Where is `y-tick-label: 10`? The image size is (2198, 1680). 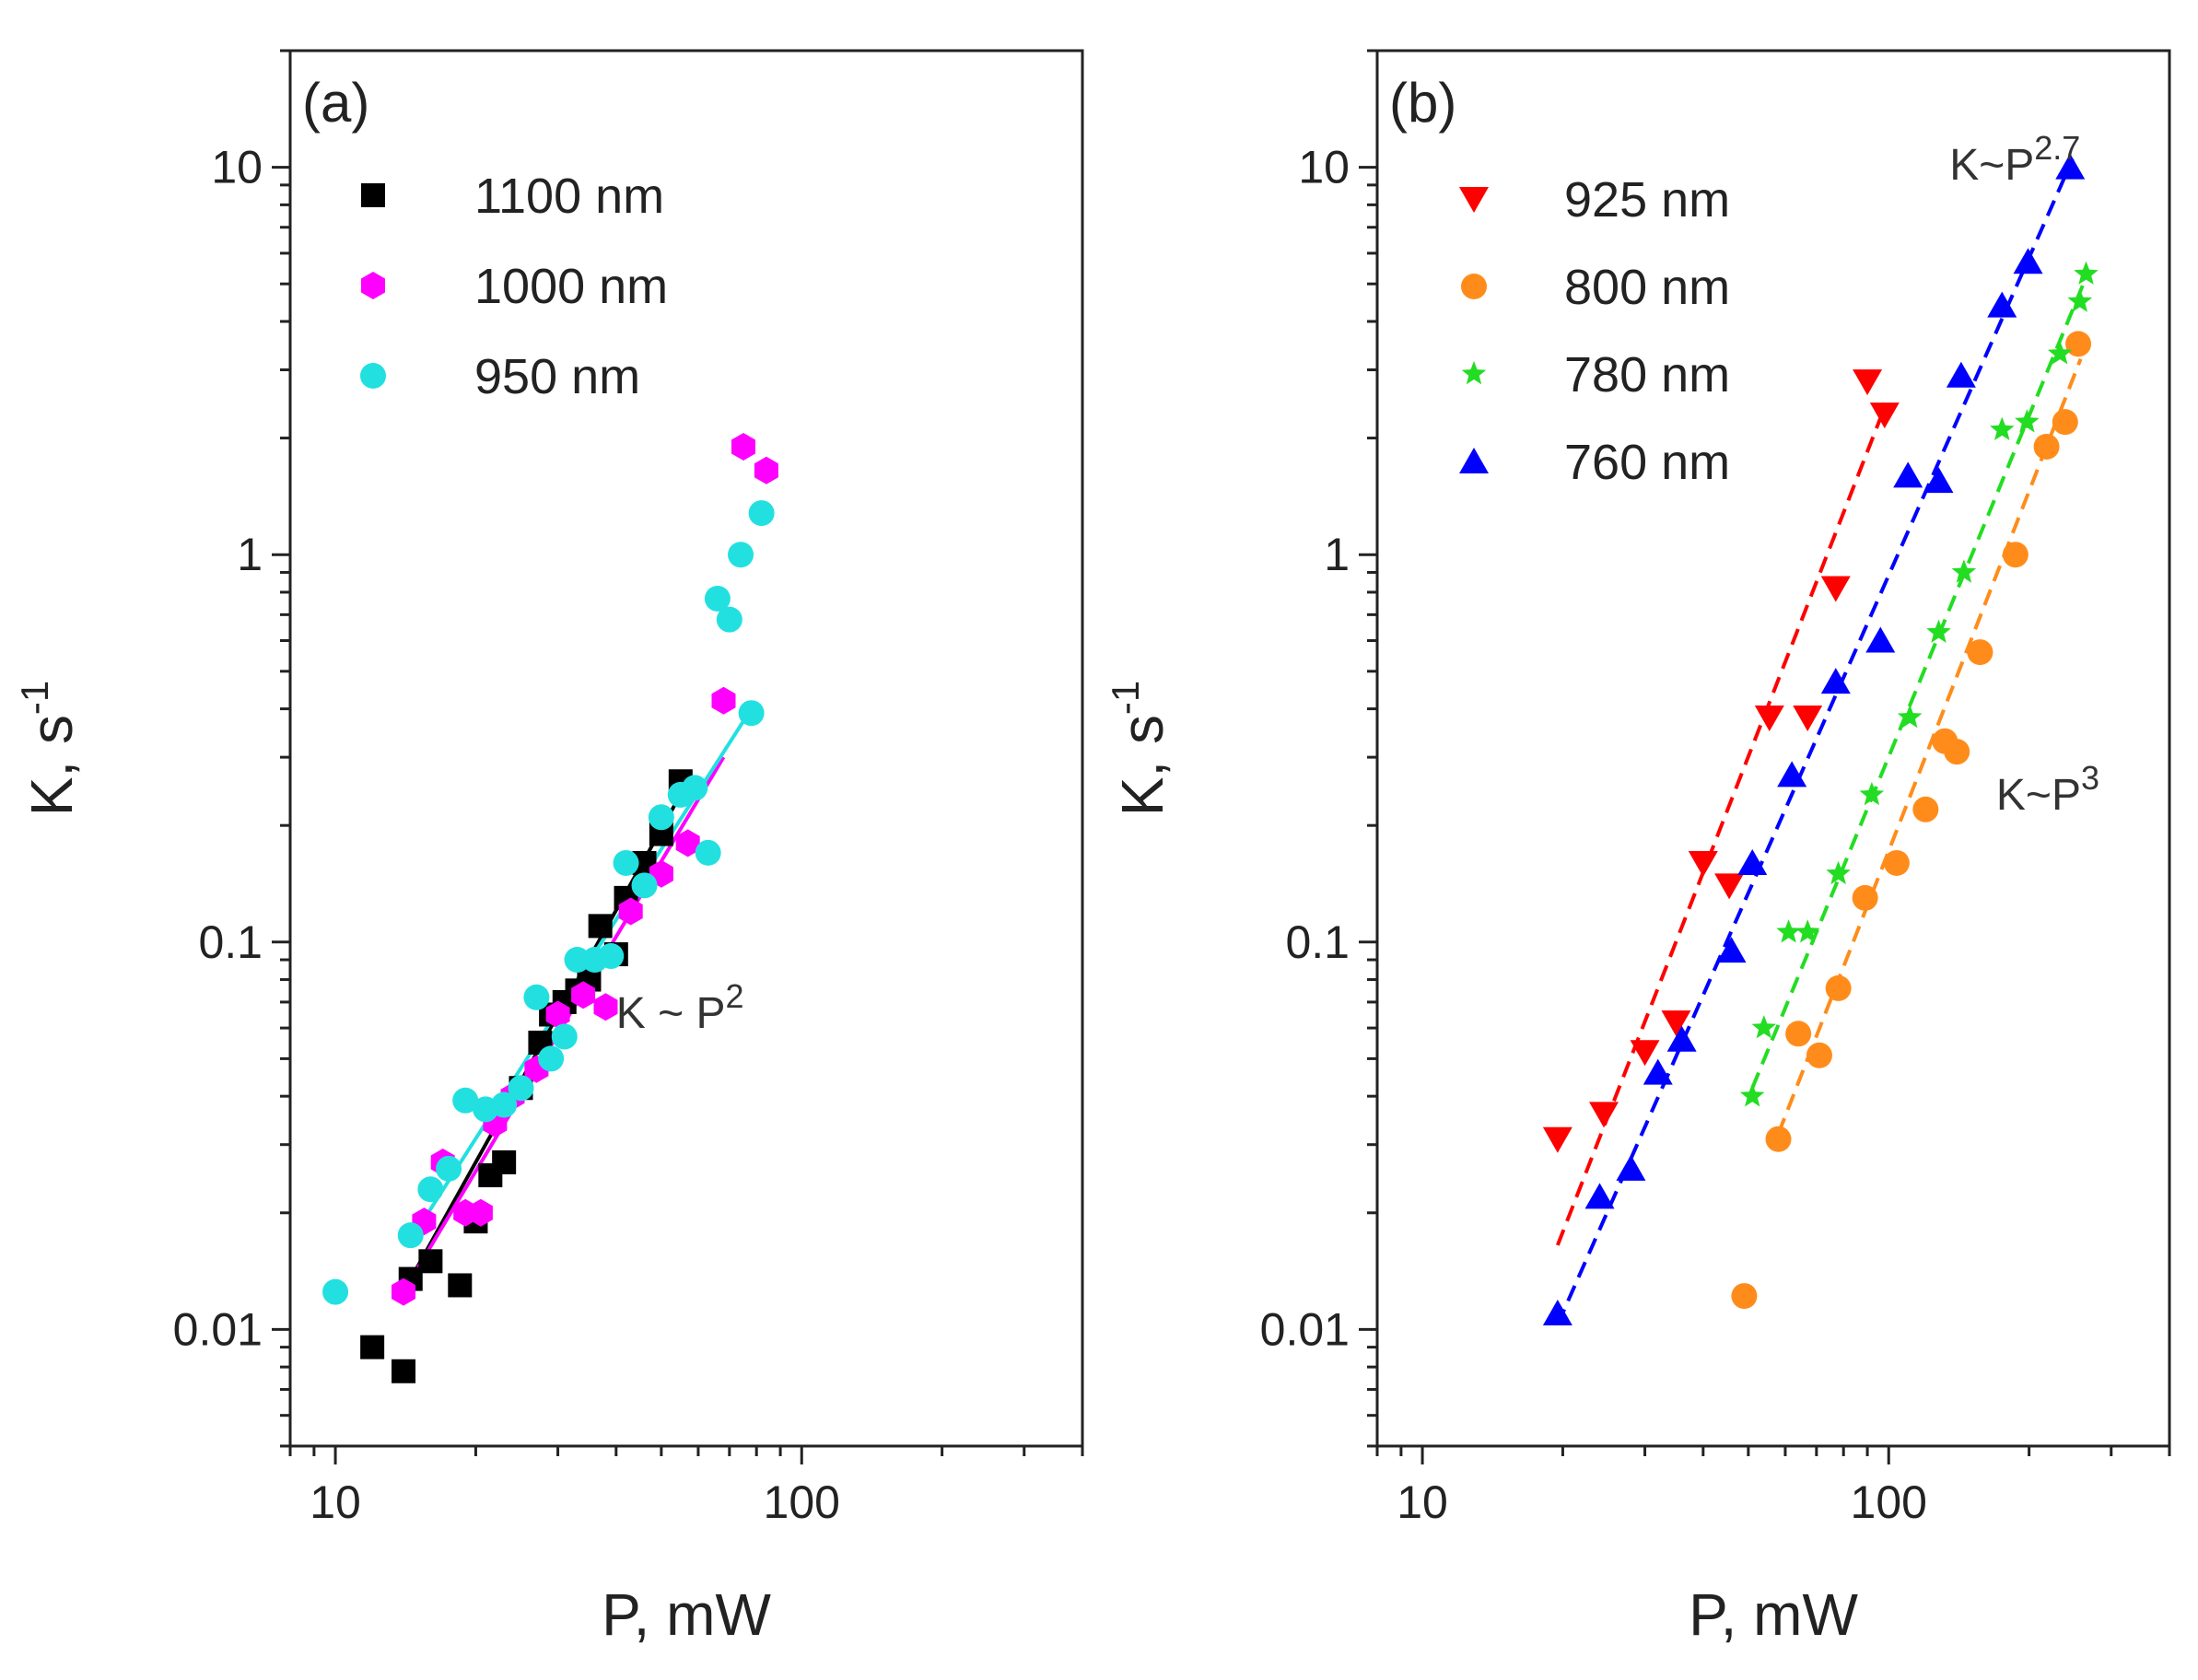
y-tick-label: 10 is located at coordinates (237, 167).